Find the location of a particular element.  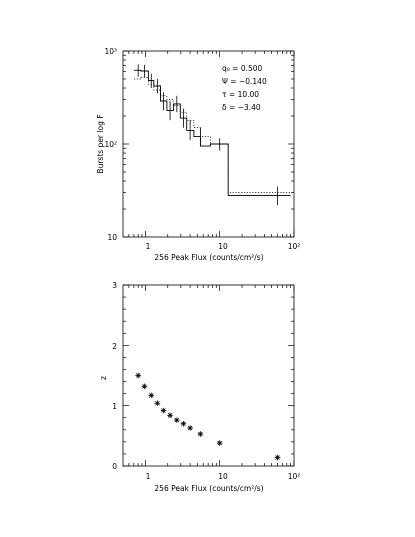

plot1-xtick-label-1: 1 is located at coordinates (148, 246).